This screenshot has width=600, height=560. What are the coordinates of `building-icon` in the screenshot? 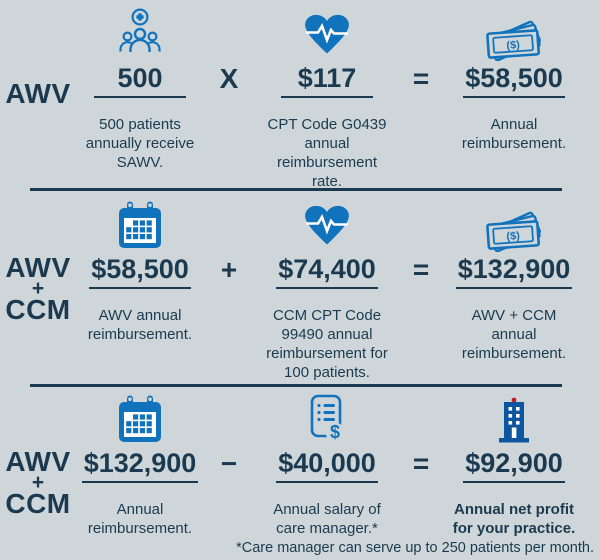 It's located at (514, 420).